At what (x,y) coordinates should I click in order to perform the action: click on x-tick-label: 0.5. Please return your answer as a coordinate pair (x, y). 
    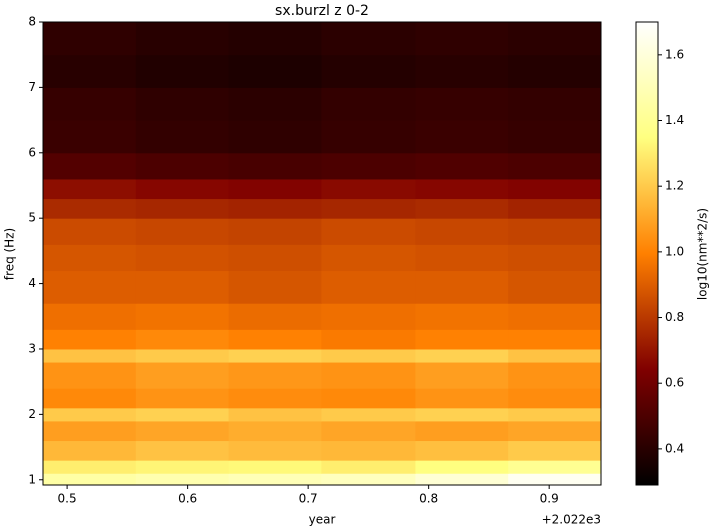
    Looking at the image, I should click on (67, 499).